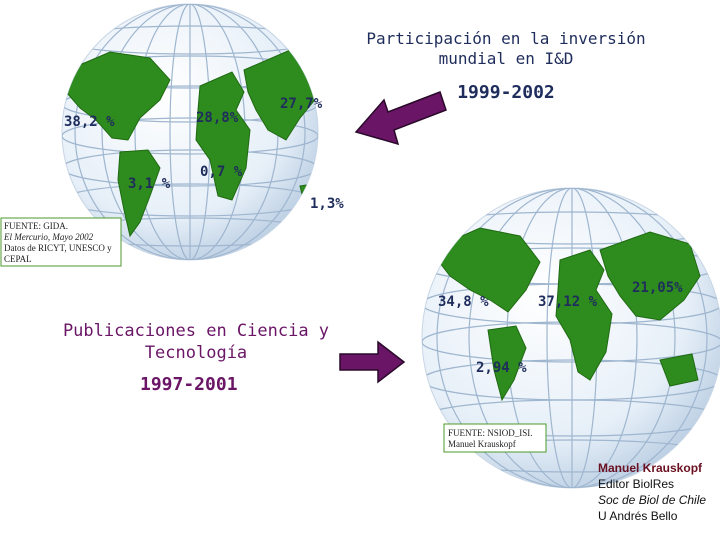 The image size is (720, 540). Describe the element at coordinates (482, 444) in the screenshot. I see `source-line: Manuel Krauskopf` at that location.